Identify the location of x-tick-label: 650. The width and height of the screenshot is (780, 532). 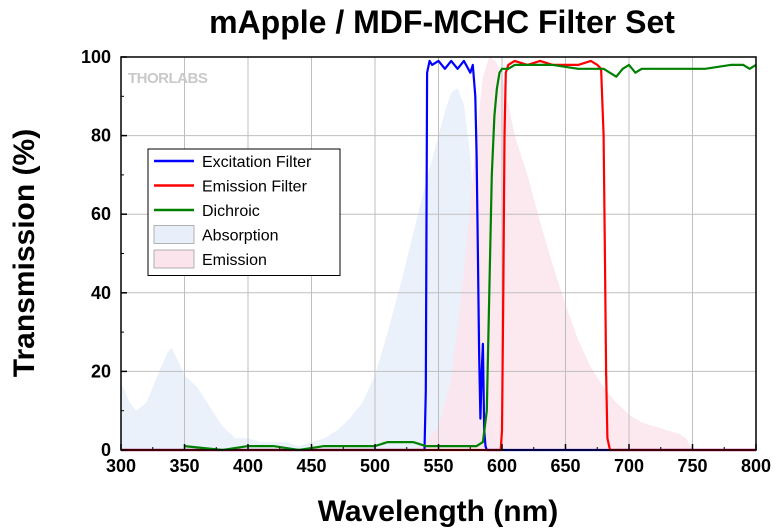
(565, 466).